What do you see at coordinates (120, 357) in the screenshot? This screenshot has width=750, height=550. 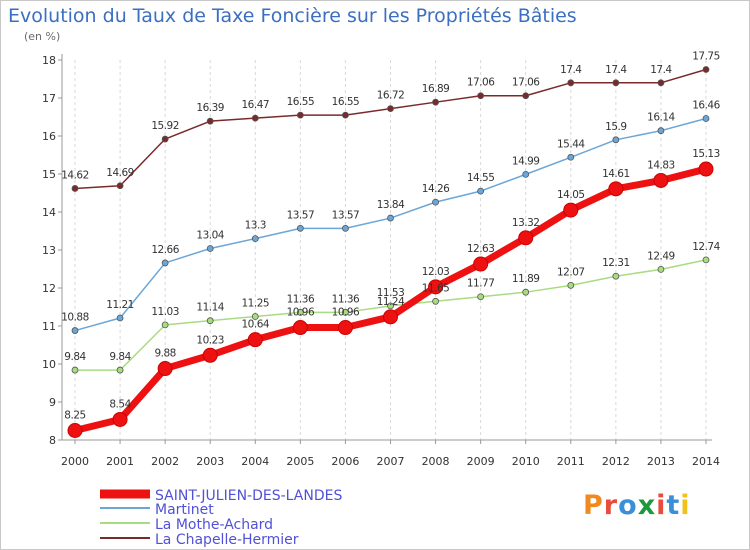 I see `data-label: 9.84` at bounding box center [120, 357].